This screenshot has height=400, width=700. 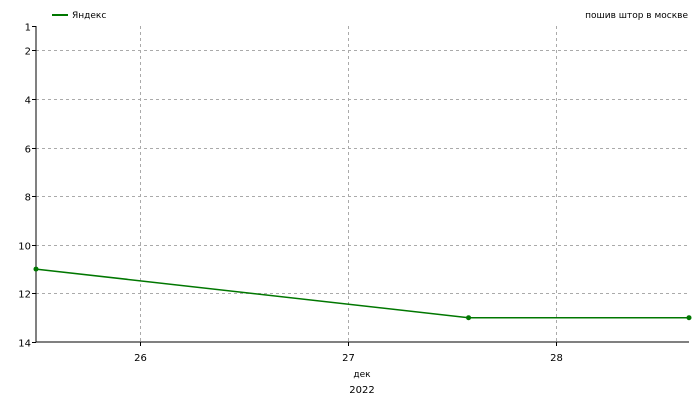 I want to click on y-tick-label: 6, so click(x=28, y=150).